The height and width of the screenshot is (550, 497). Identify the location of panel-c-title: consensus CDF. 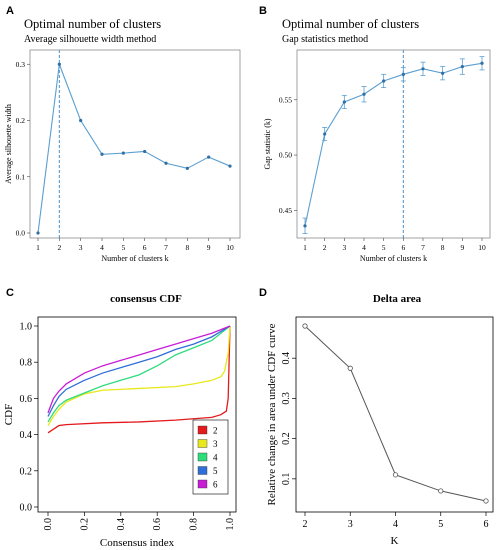
(146, 299).